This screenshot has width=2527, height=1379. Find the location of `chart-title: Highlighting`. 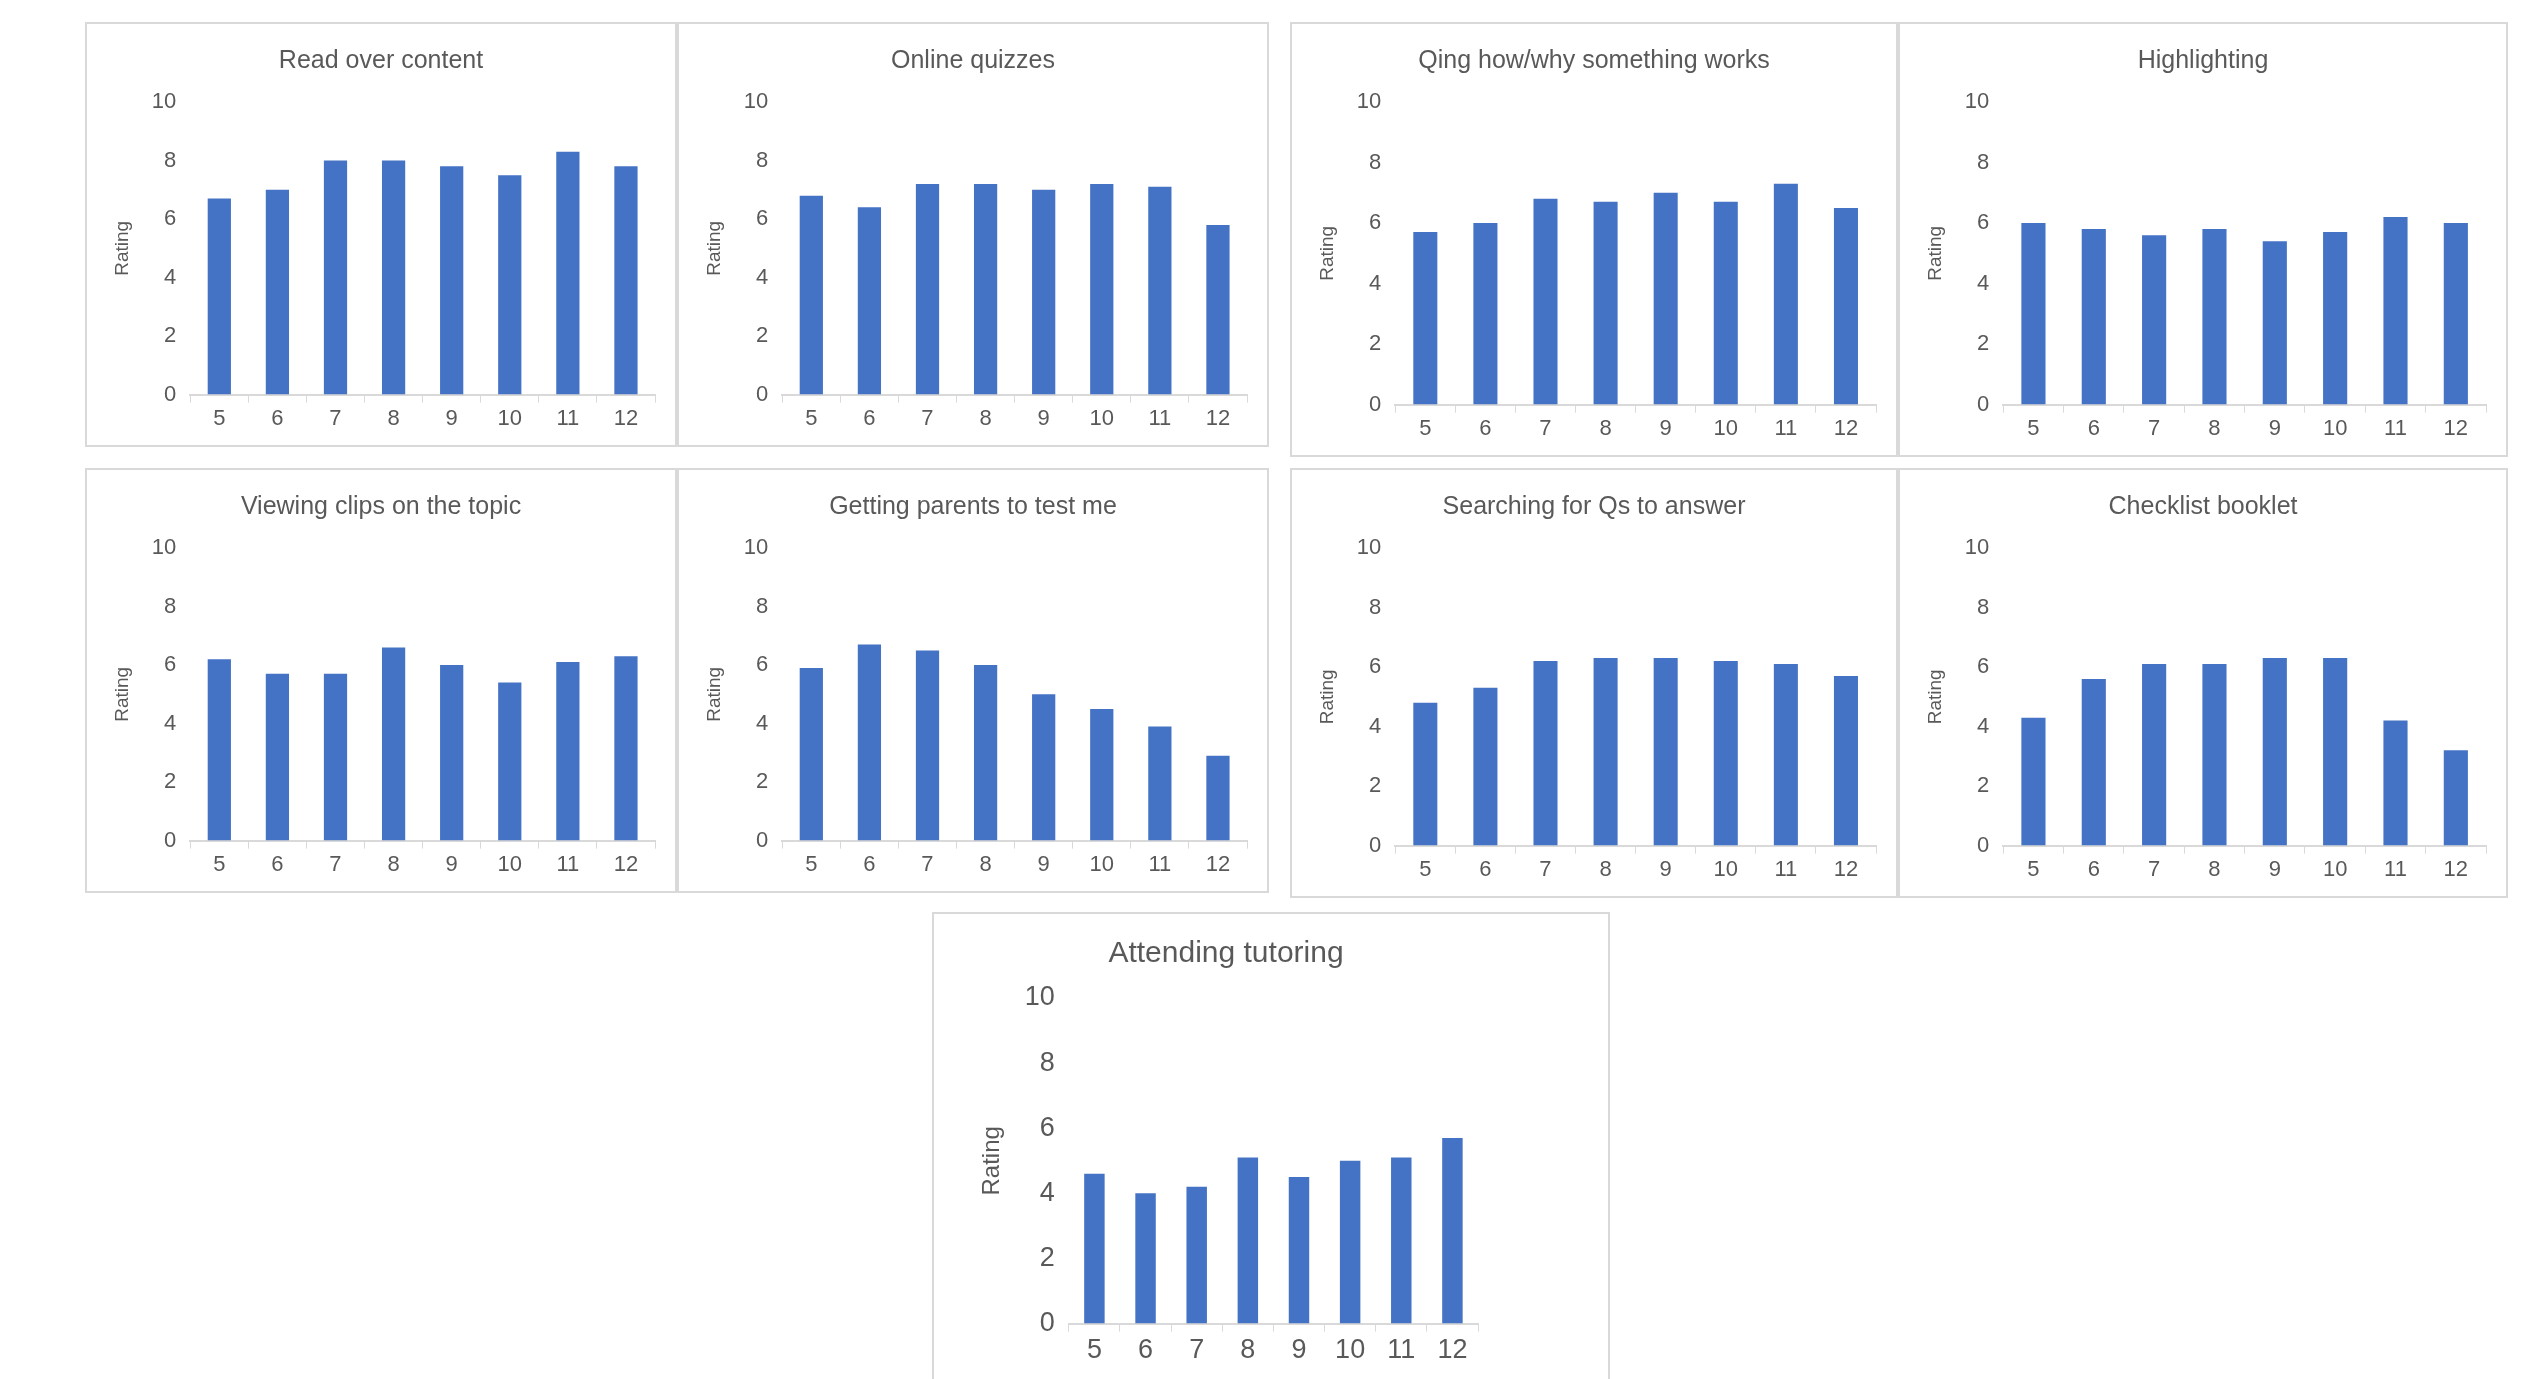

chart-title: Highlighting is located at coordinates (2203, 58).